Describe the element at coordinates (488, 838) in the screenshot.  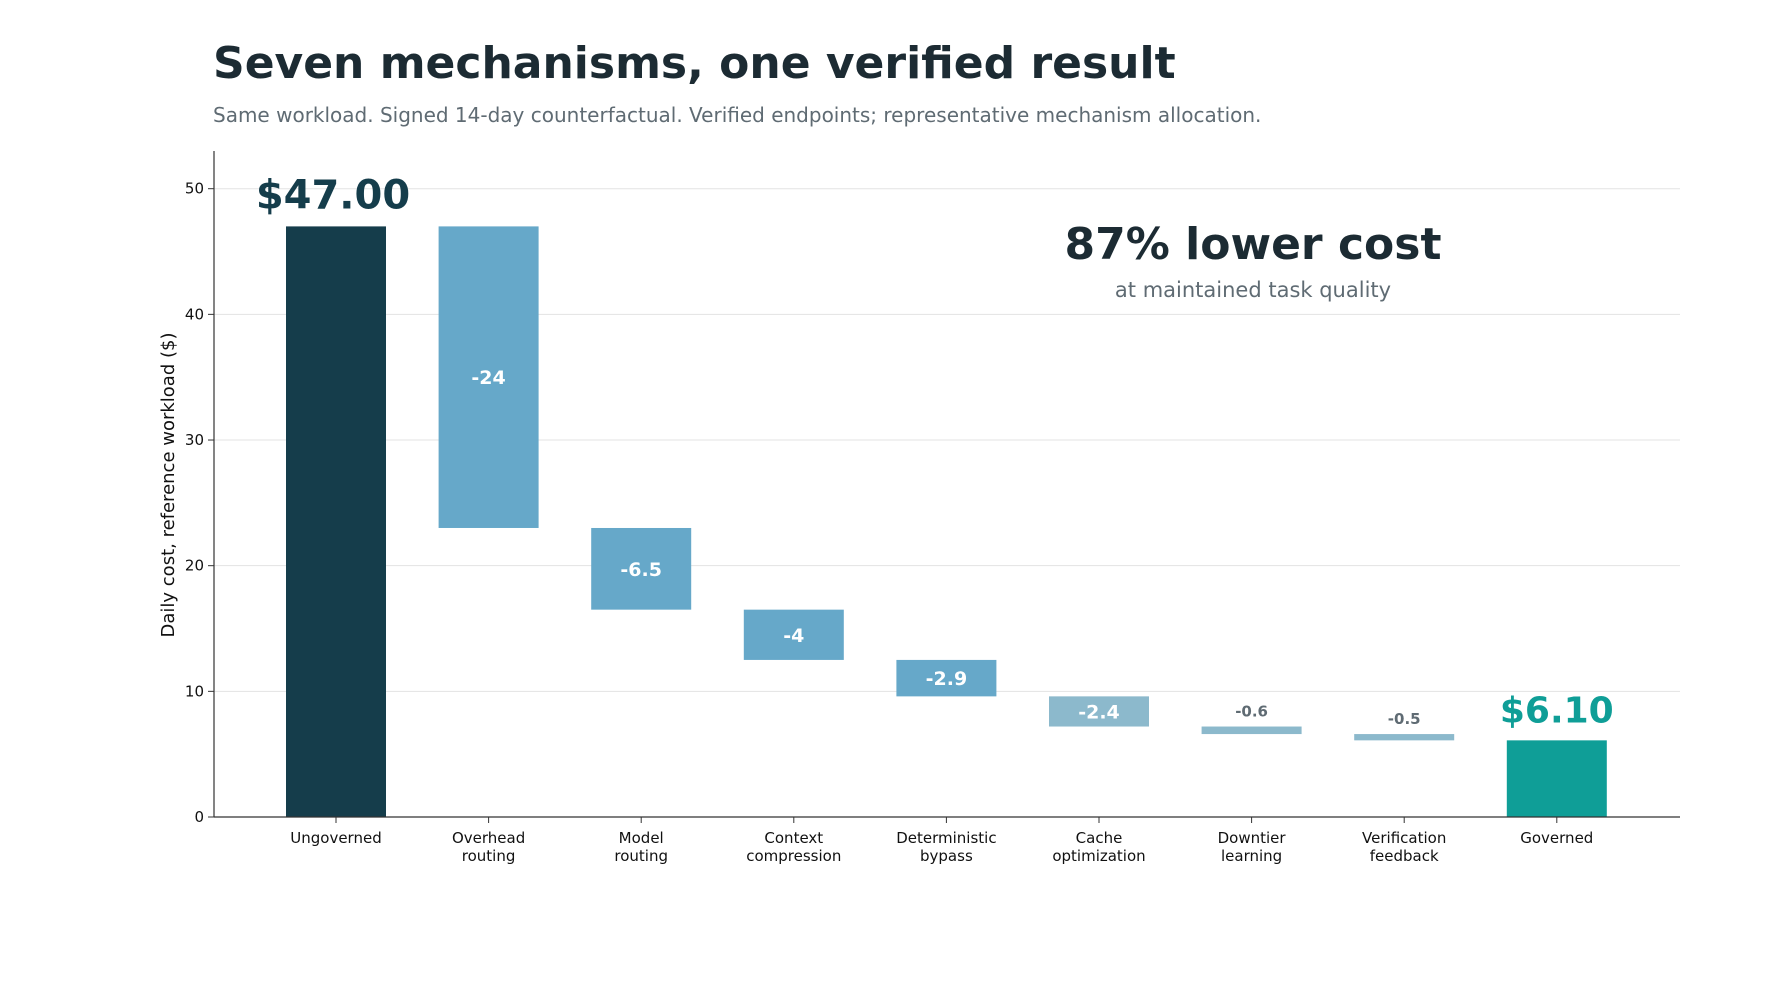
I see `x-tick-label-line: Overhead` at that location.